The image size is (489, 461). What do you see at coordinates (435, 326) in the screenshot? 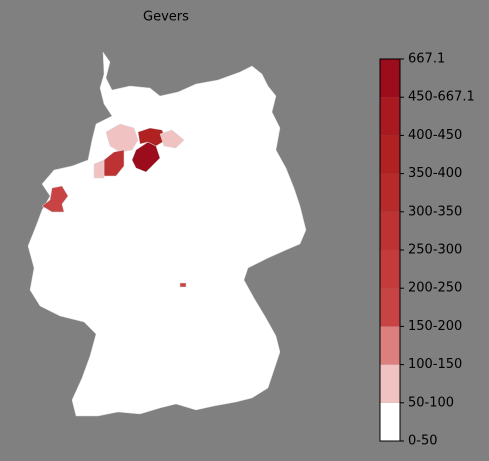
I see `colorbar-label: 150-200` at bounding box center [435, 326].